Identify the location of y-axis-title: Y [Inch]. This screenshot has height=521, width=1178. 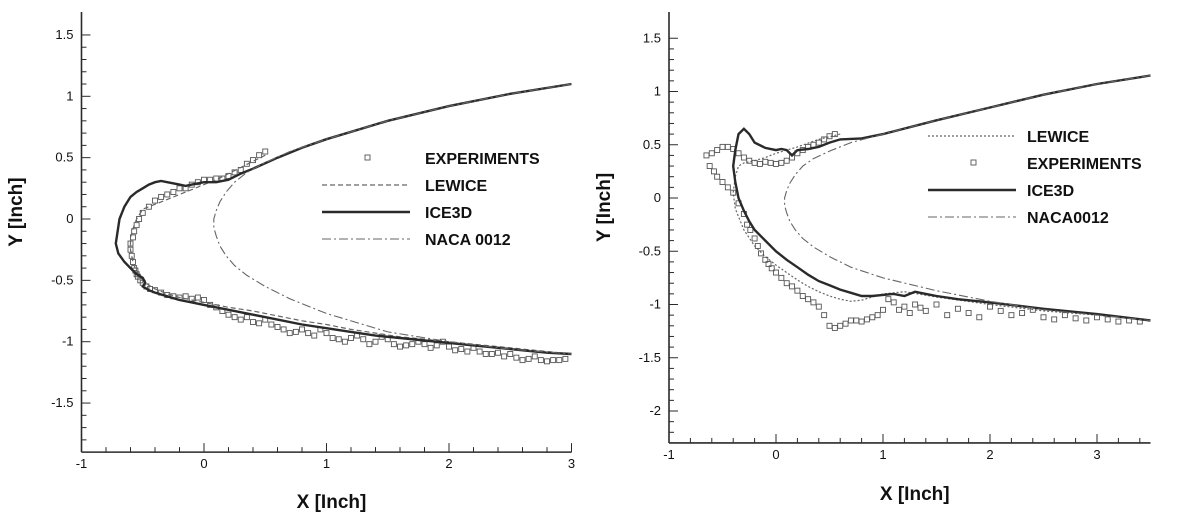
(16, 211).